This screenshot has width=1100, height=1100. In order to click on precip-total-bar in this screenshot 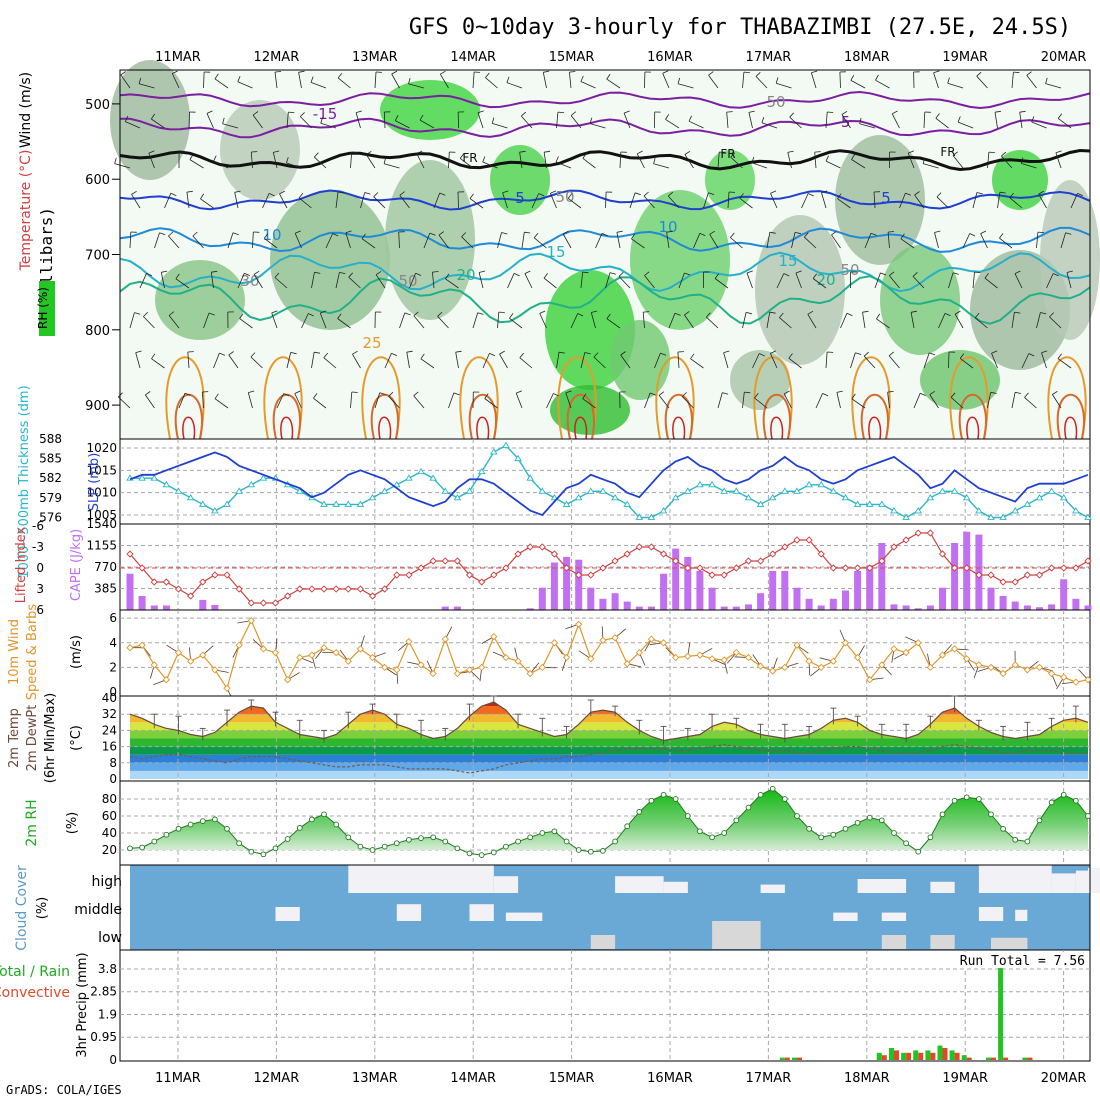, I will do `click(964, 1057)`.